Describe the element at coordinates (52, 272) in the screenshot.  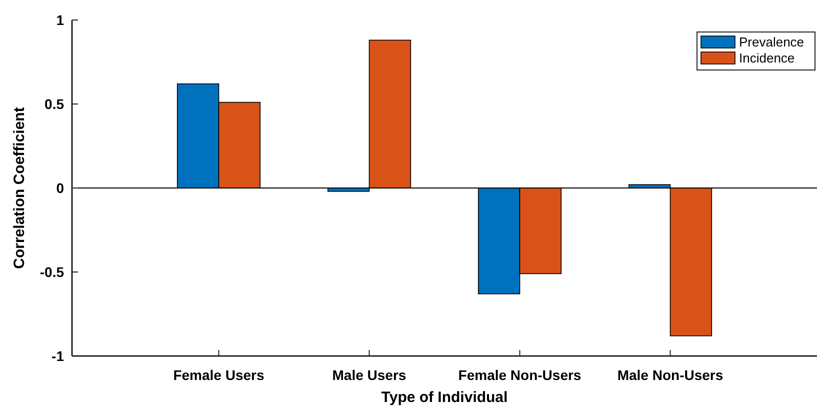
I see `y-tick-label: -0.5` at that location.